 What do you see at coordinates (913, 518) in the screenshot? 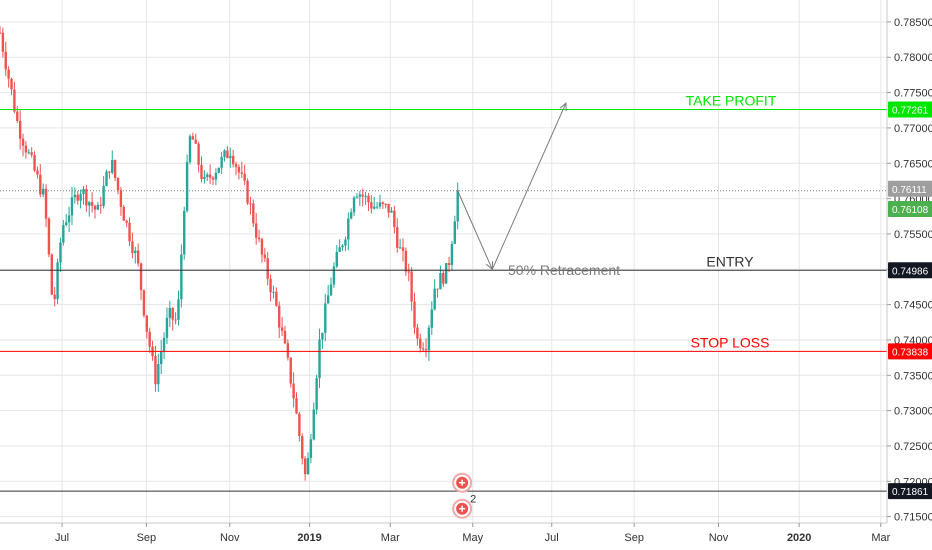
I see `y-tick-label: 0.71500` at bounding box center [913, 518].